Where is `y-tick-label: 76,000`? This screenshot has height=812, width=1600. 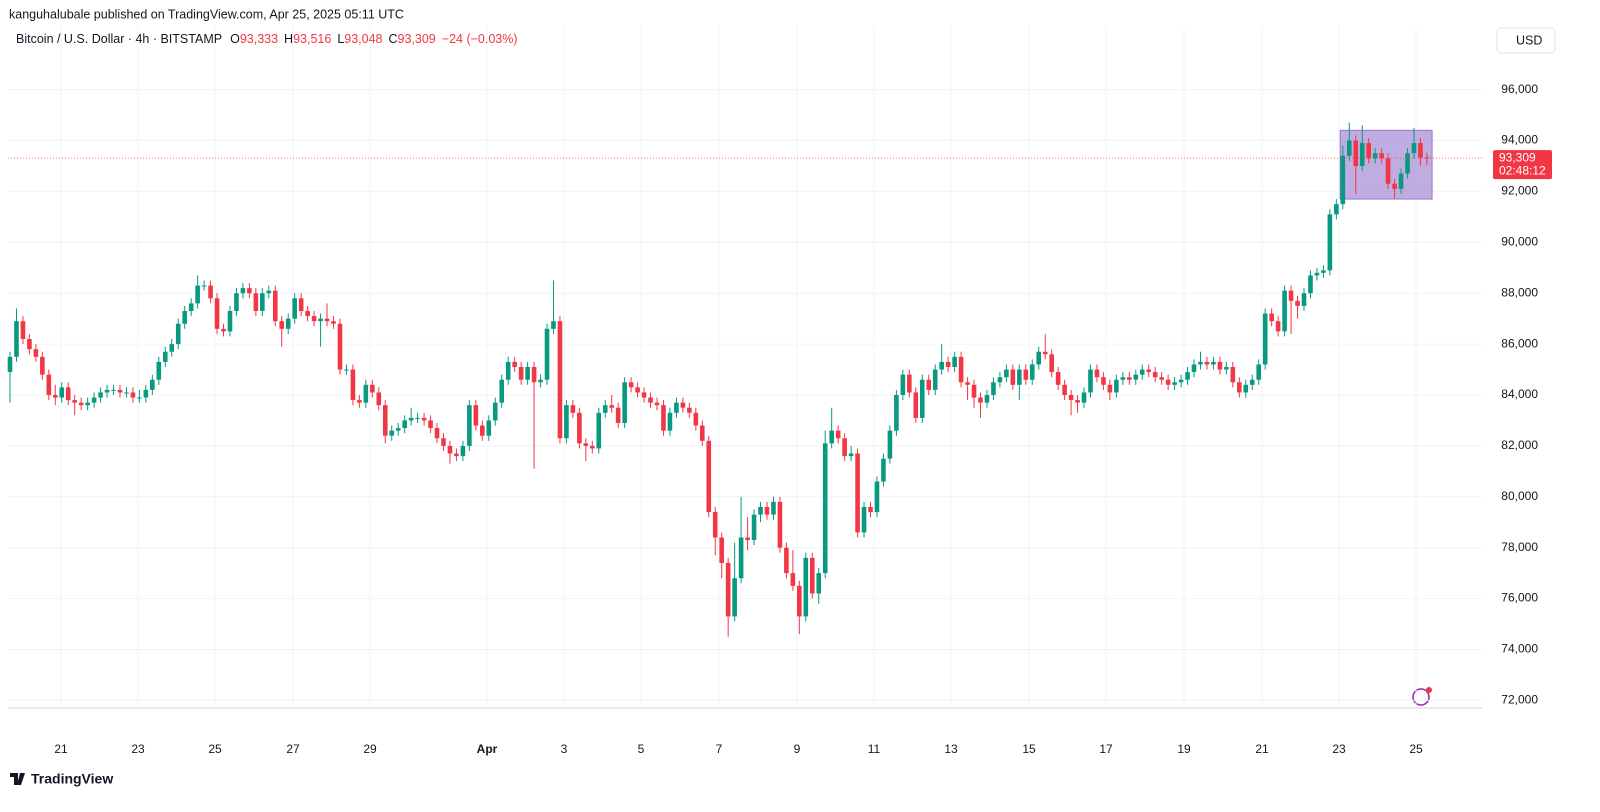
y-tick-label: 76,000 is located at coordinates (1519, 598).